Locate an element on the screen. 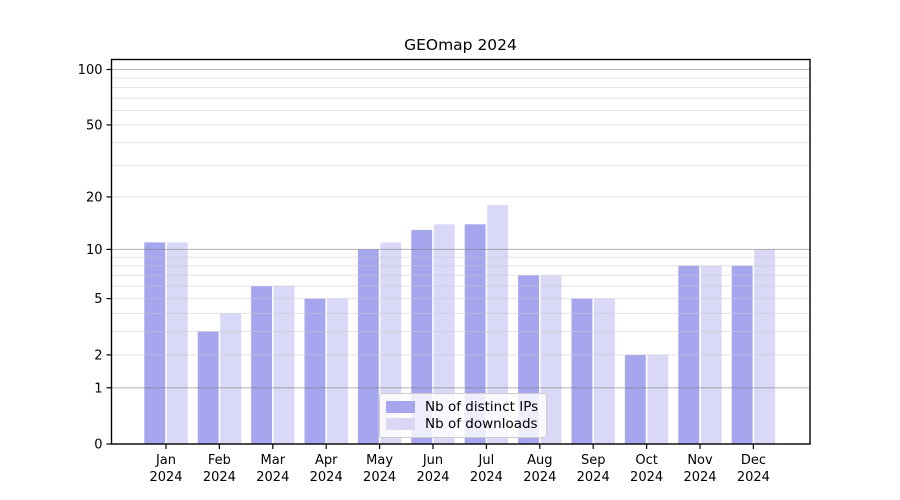 The width and height of the screenshot is (900, 500). bar-jul-series1 is located at coordinates (498, 324).